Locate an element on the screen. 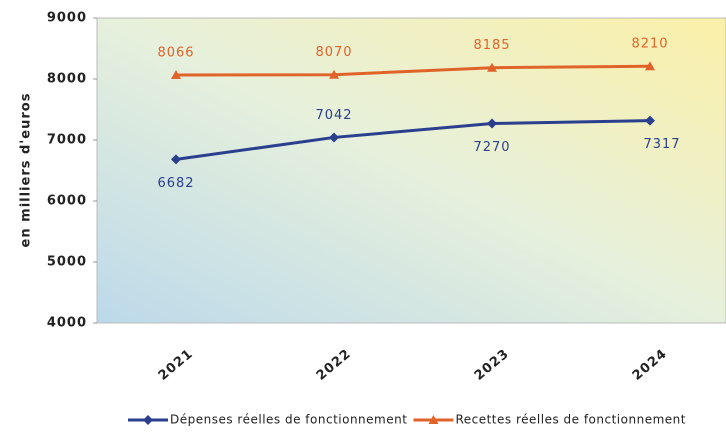 This screenshot has width=726, height=436. data-label: 6682 is located at coordinates (175, 183).